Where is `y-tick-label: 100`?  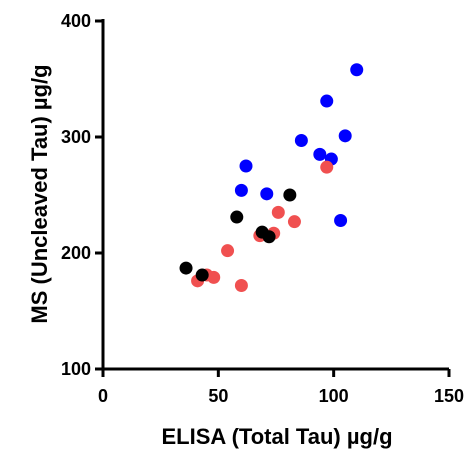 y-tick-label: 100 is located at coordinates (76, 369).